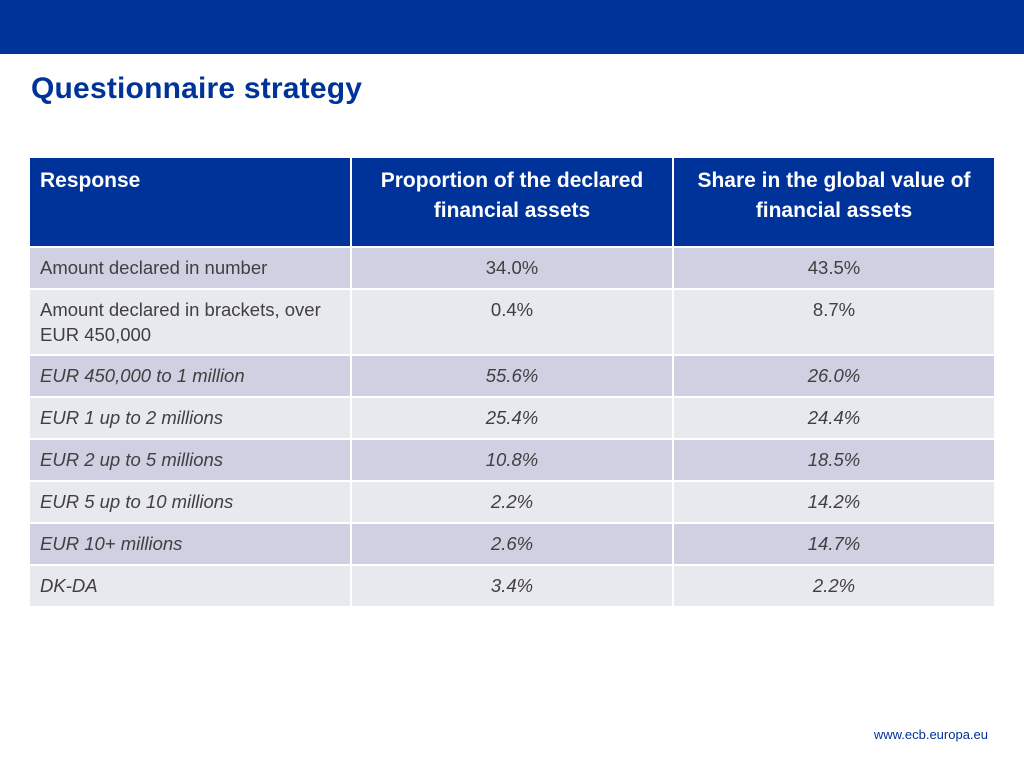  What do you see at coordinates (834, 502) in the screenshot?
I see `share-cell: 14.2%` at bounding box center [834, 502].